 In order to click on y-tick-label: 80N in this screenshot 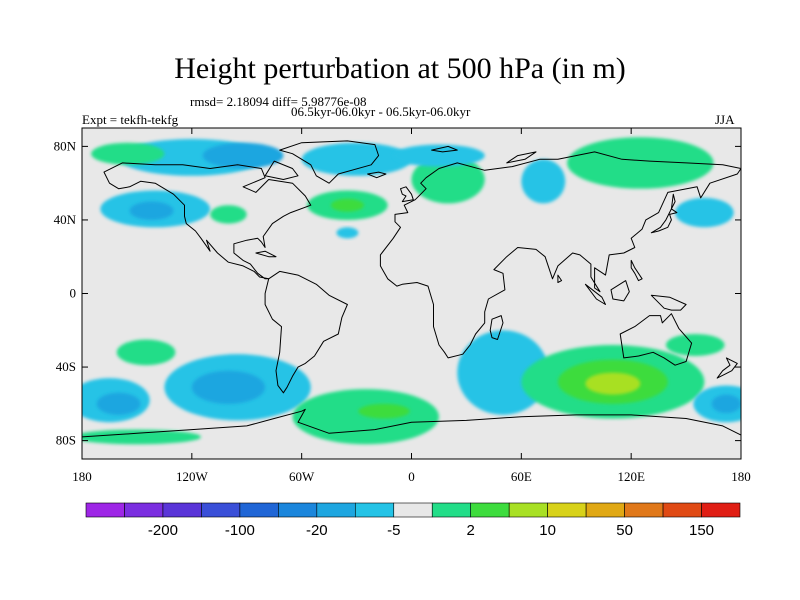, I will do `click(65, 145)`.